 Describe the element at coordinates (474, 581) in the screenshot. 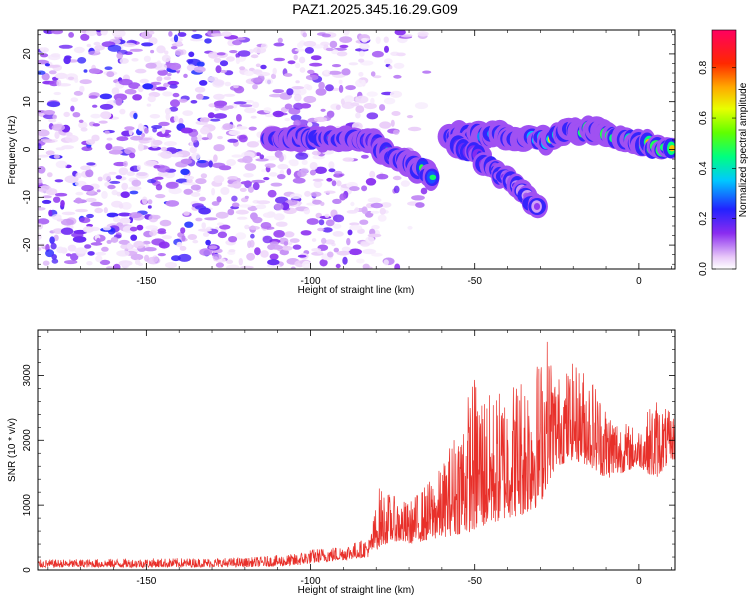

I see `snr-x-tick-label: -50` at that location.